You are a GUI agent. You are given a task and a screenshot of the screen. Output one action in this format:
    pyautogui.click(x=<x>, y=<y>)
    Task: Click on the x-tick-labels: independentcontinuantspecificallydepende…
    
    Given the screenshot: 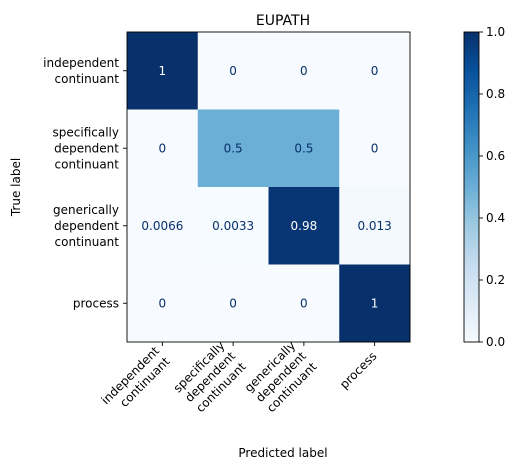 What is the action you would take?
    pyautogui.click(x=239, y=378)
    